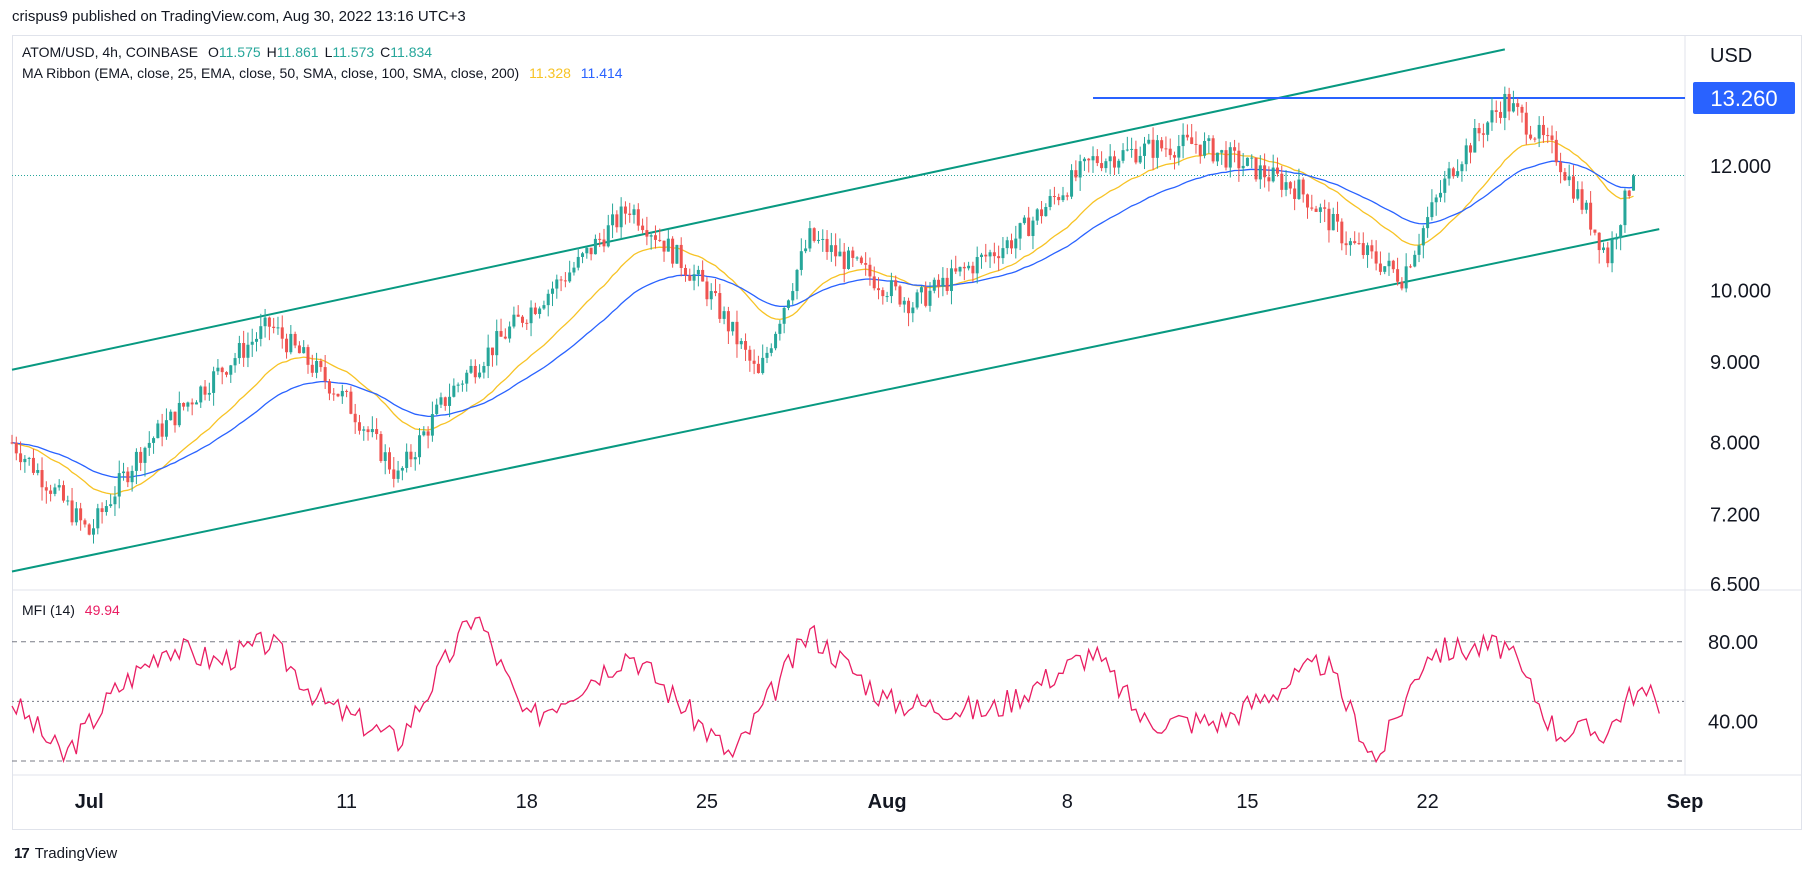 This screenshot has height=876, width=1814. What do you see at coordinates (887, 802) in the screenshot?
I see `time-tick-label: Aug` at bounding box center [887, 802].